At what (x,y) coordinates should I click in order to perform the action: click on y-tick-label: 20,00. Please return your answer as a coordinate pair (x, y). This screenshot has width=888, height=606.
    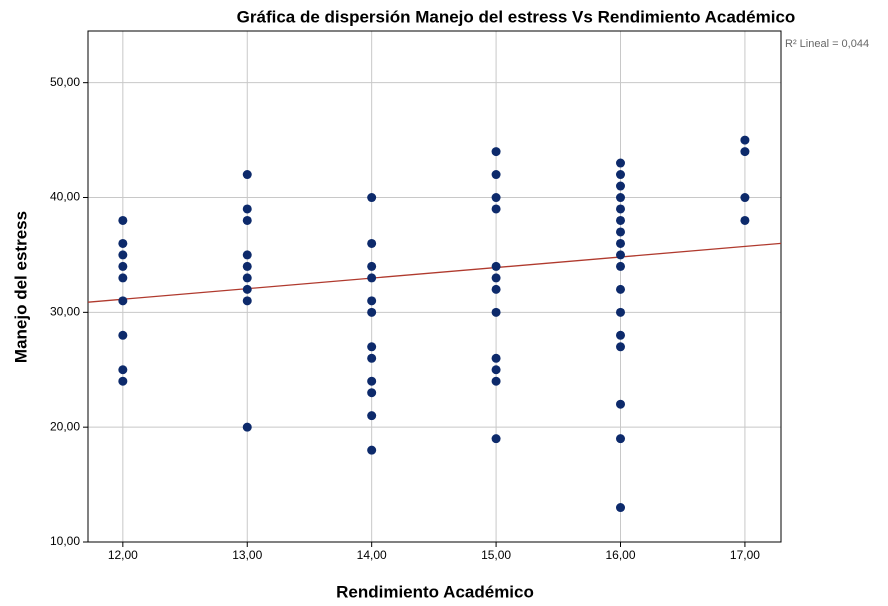
    Looking at the image, I should click on (65, 426).